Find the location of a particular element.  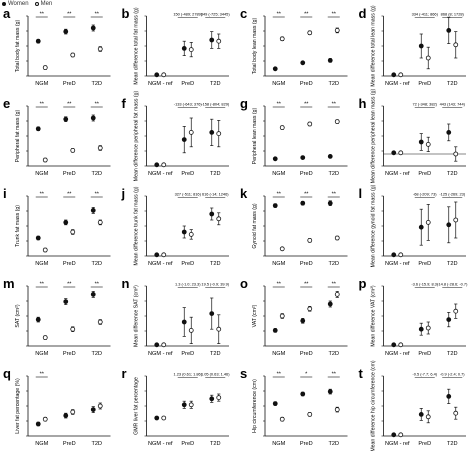

panel-q: q Liver fat percentage (%) NGM PreD T2D ** is located at coordinates (57, 406).